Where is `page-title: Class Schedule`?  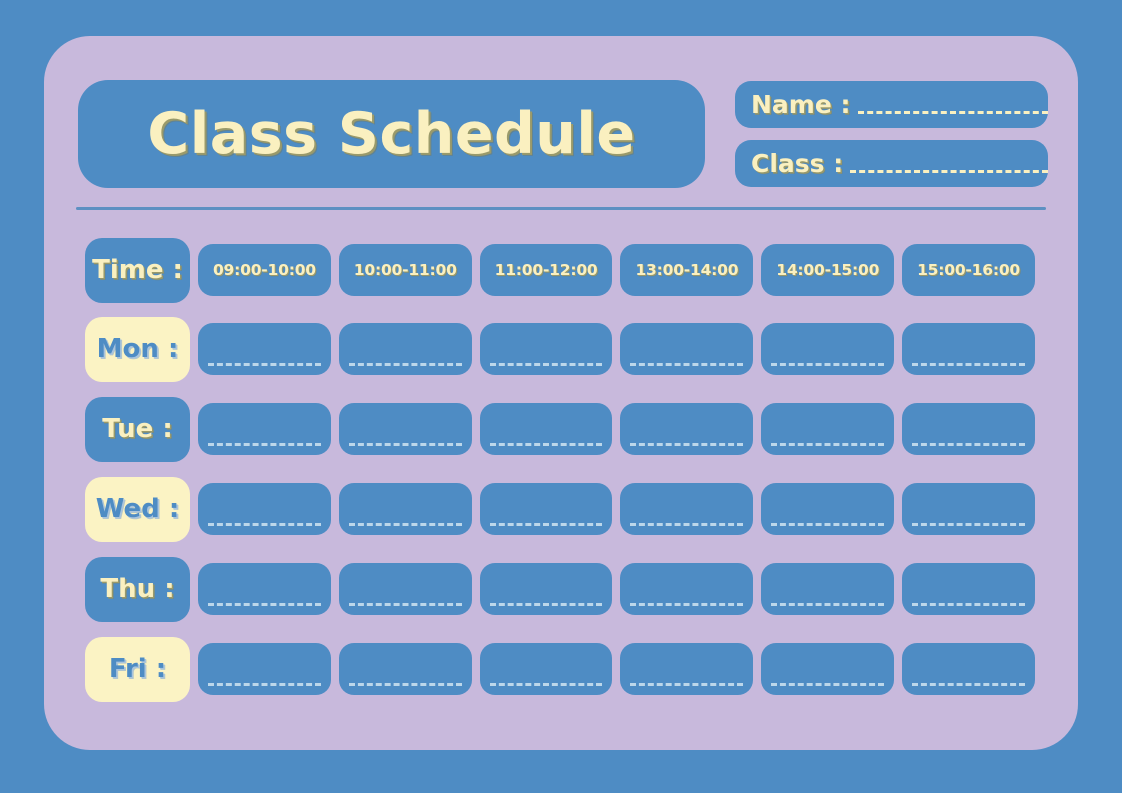
page-title: Class Schedule is located at coordinates (391, 134).